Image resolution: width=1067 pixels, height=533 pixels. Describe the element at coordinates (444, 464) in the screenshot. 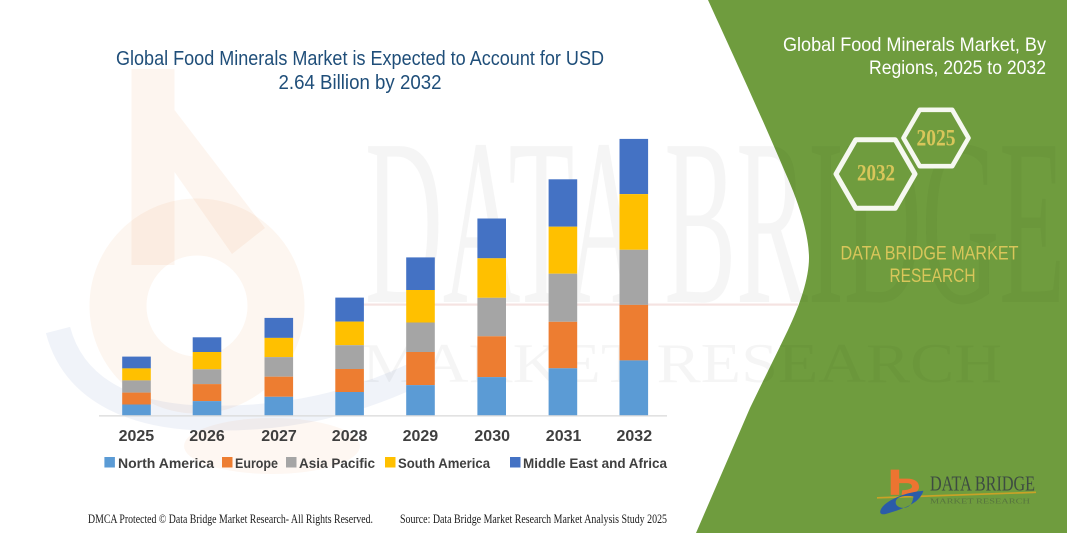

I see `svg-text: South America` at that location.